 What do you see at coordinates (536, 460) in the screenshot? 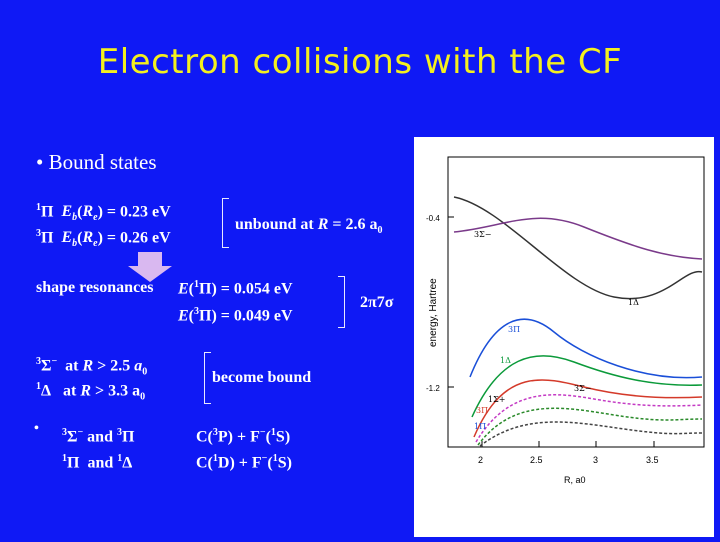
I see `x-tick-2: 2.5` at bounding box center [536, 460].